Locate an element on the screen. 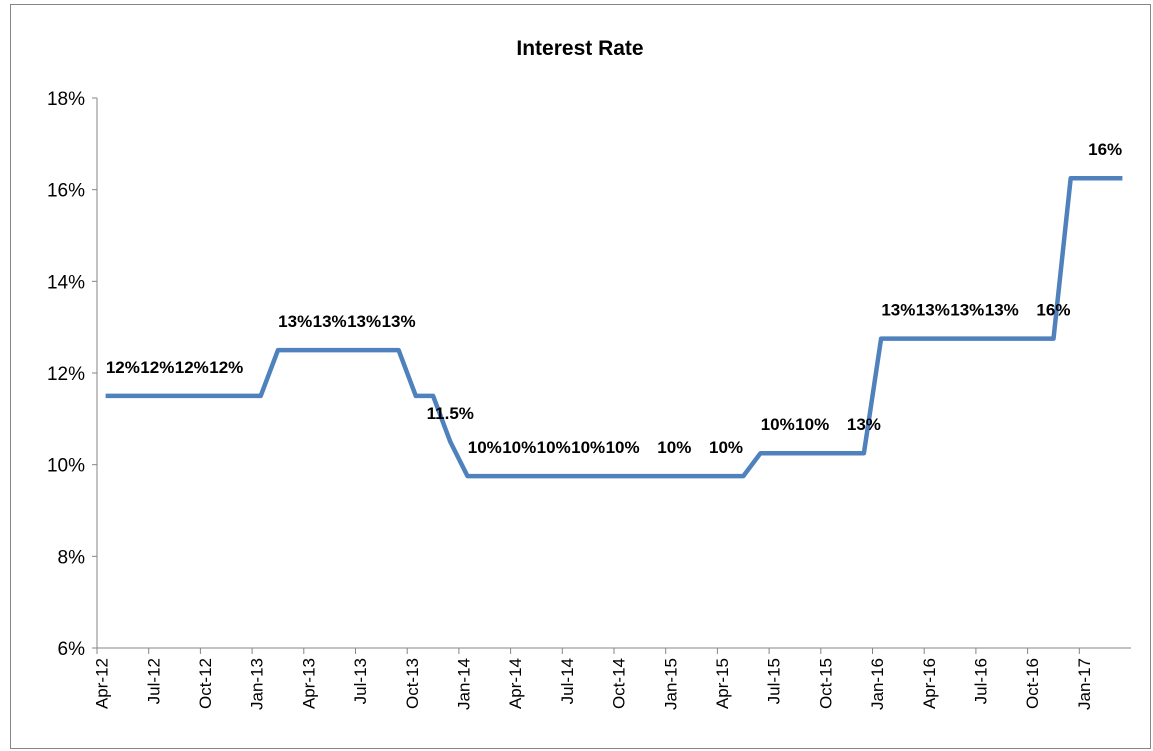  x-tick-label: Oct-12 is located at coordinates (205, 683).